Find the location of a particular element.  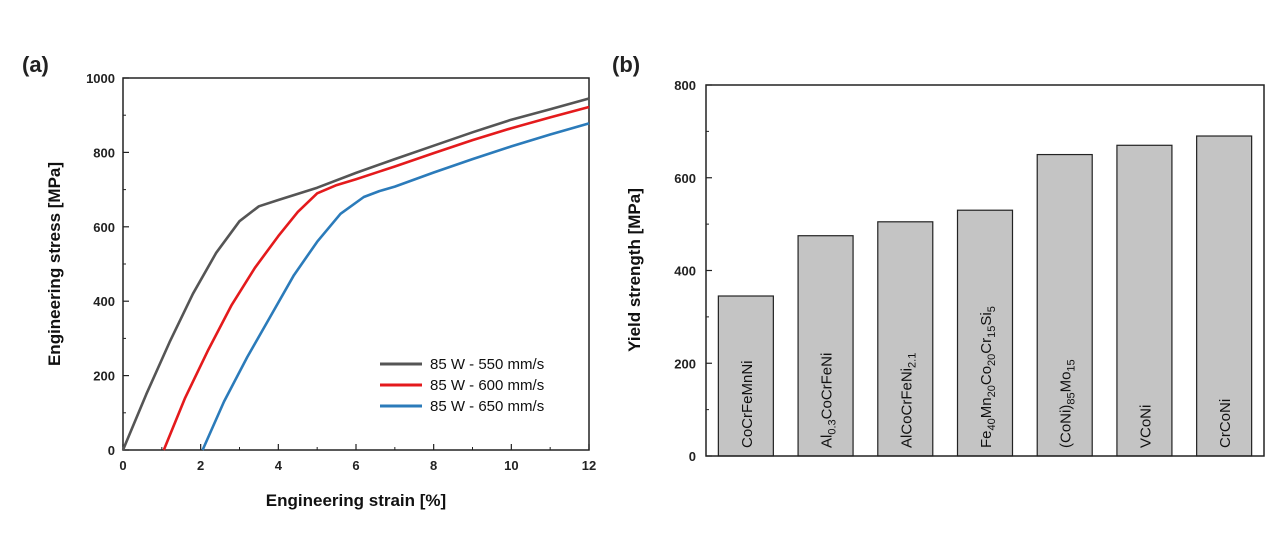

panel-b-ticks: 0 200 400 600 800 is located at coordinates (693, 271).